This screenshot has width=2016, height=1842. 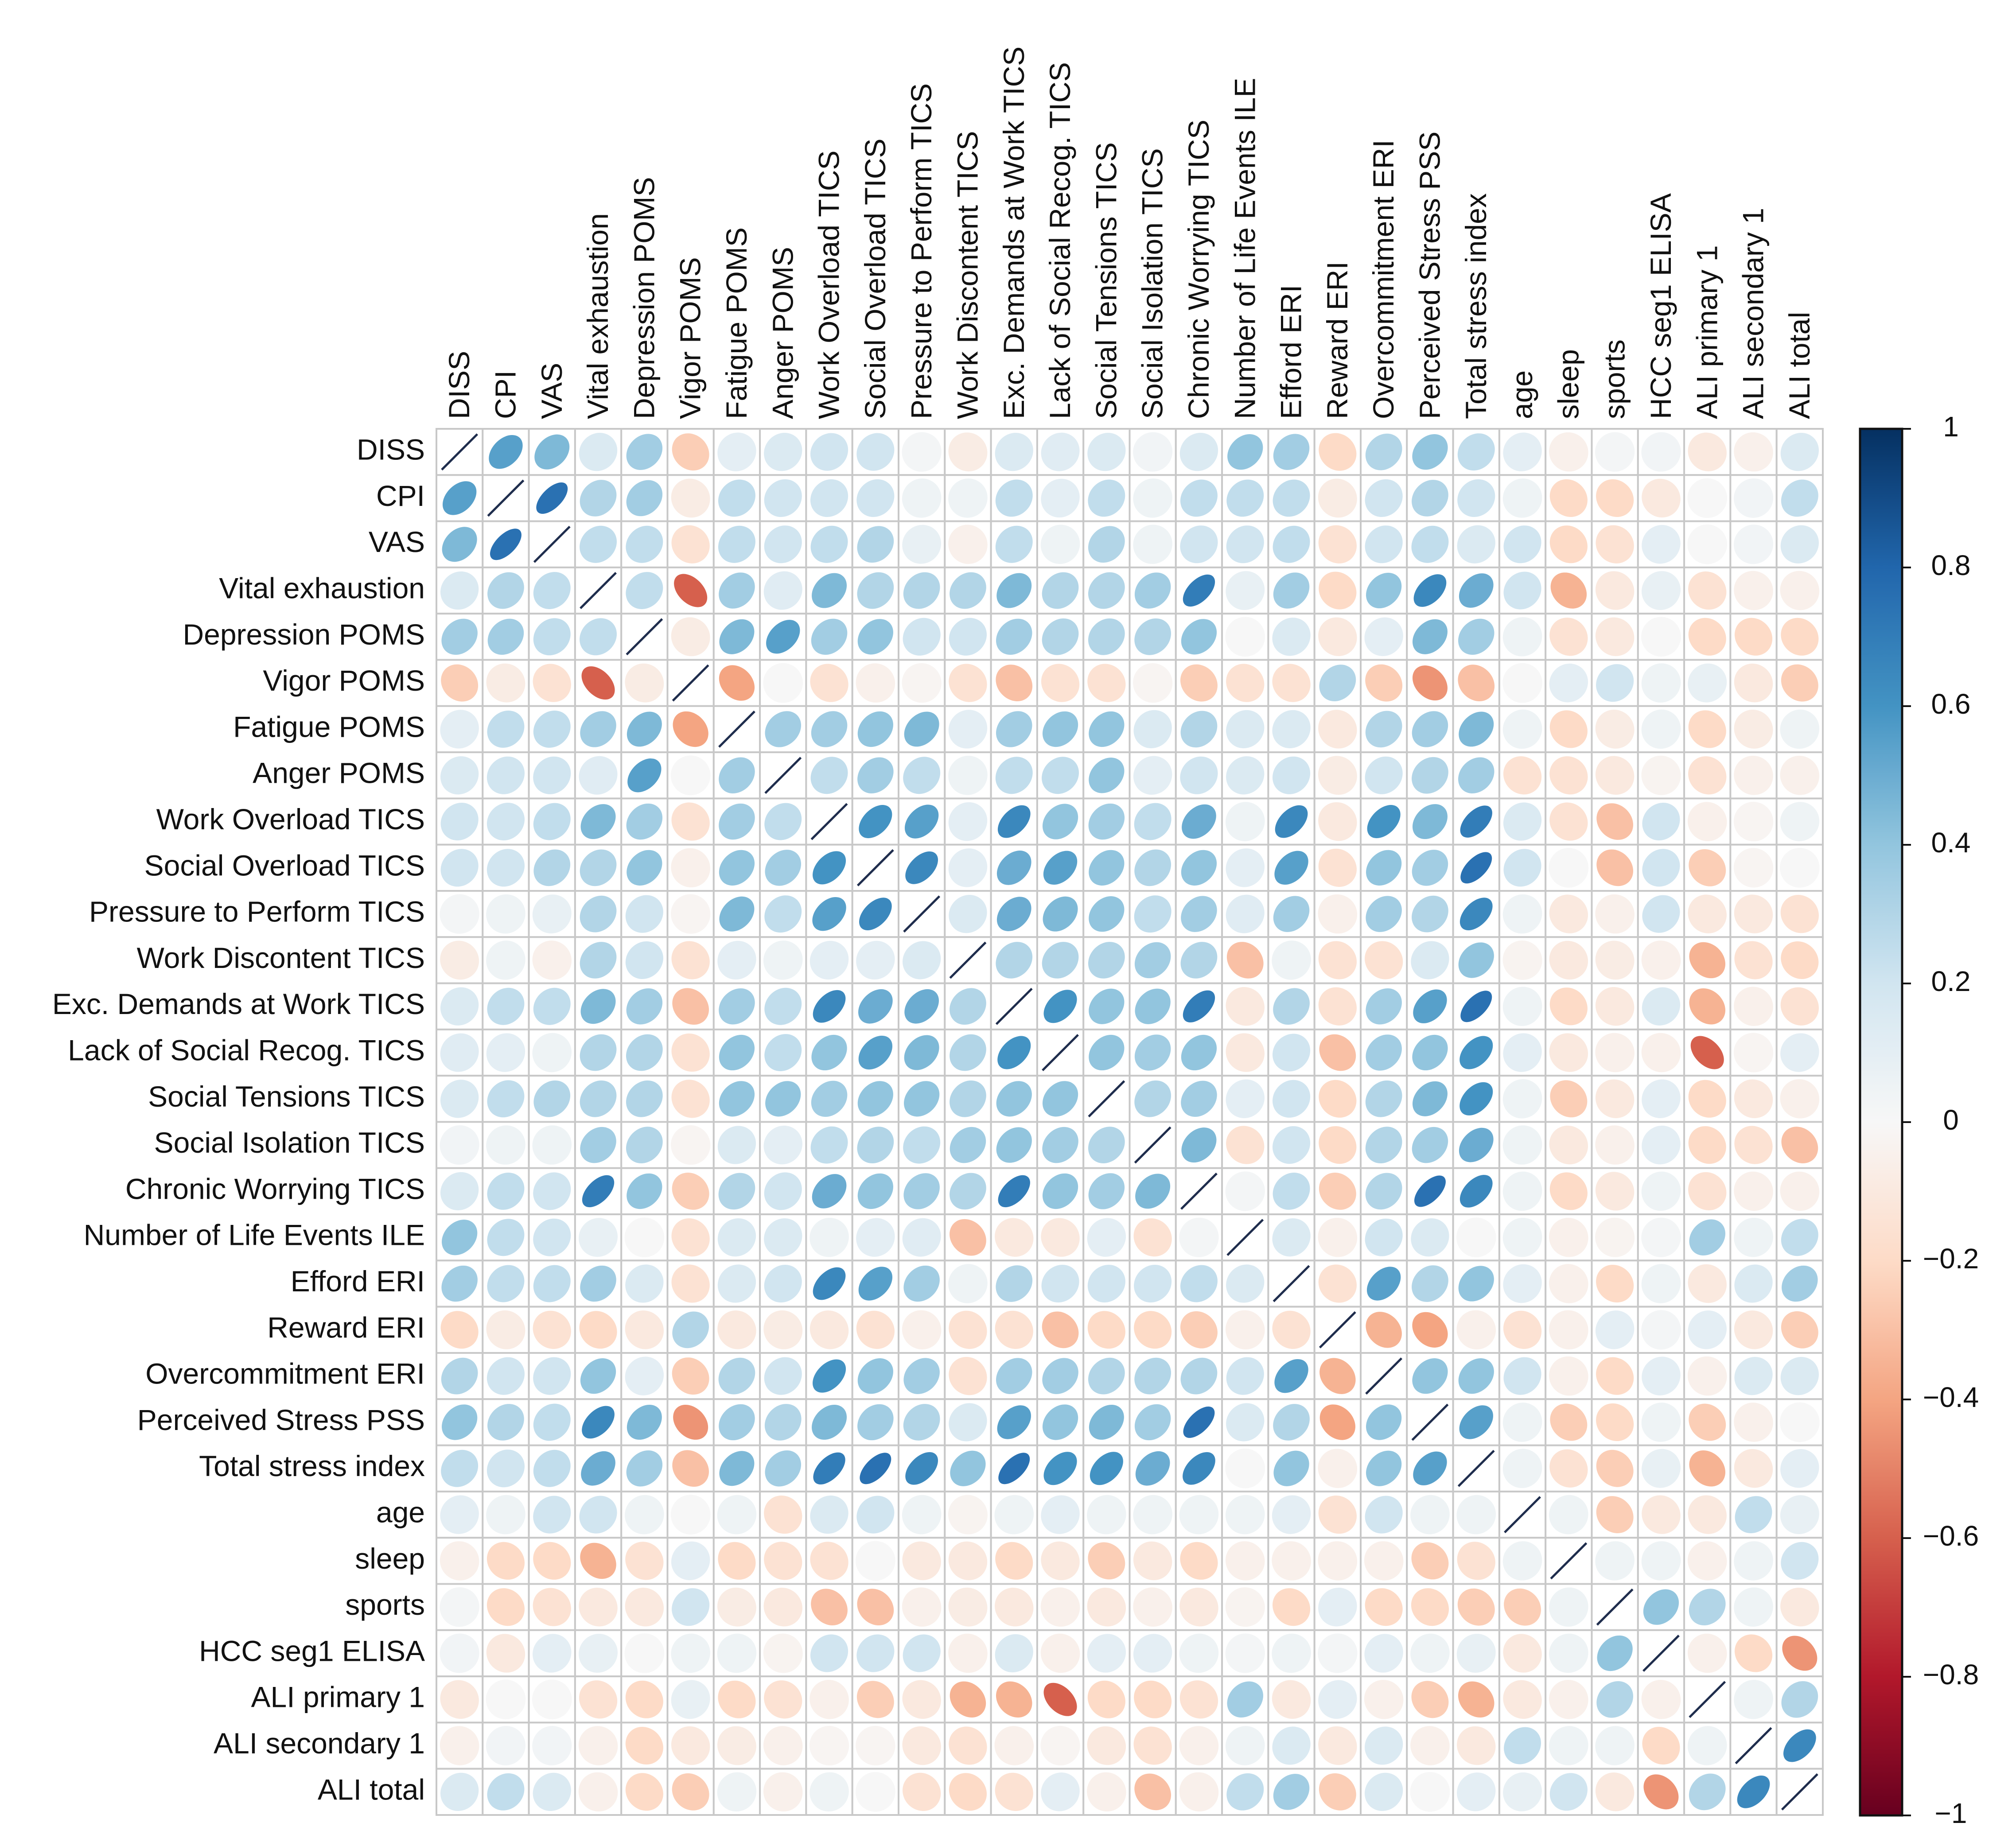 What do you see at coordinates (506, 394) in the screenshot?
I see `column-label: CPI` at bounding box center [506, 394].